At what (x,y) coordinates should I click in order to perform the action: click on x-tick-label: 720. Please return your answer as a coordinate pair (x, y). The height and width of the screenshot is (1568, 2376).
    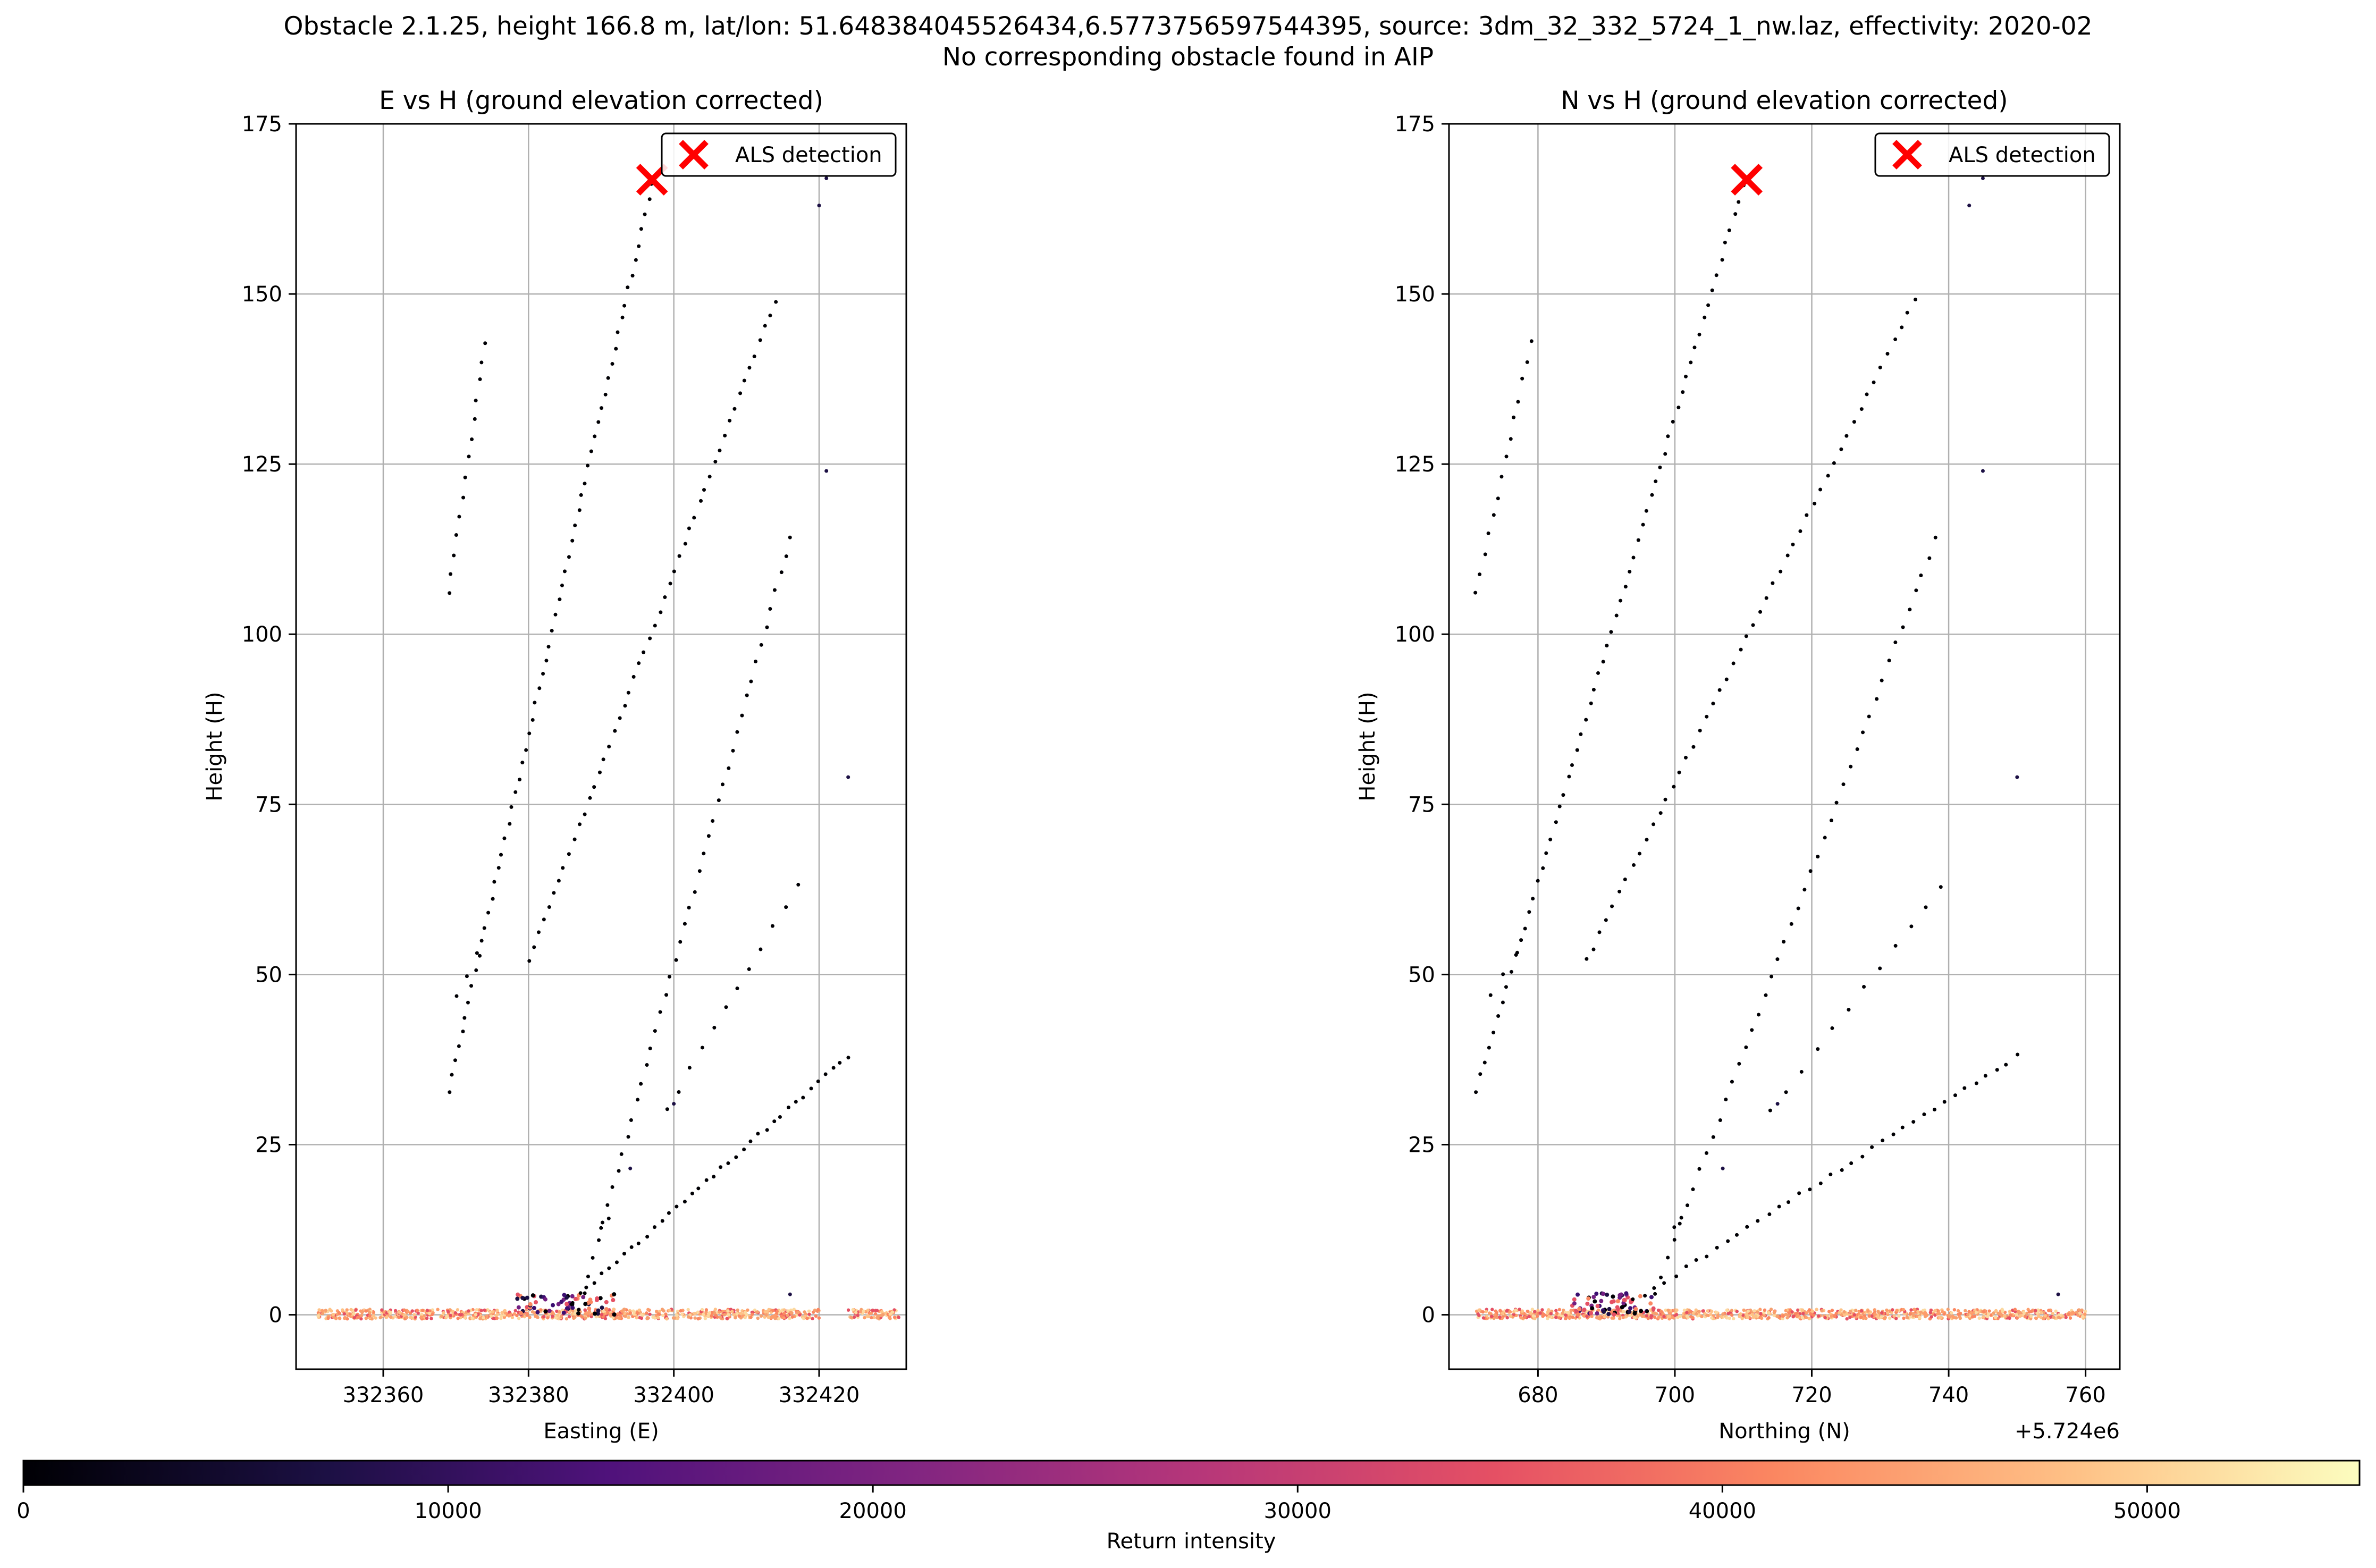
    Looking at the image, I should click on (1811, 1395).